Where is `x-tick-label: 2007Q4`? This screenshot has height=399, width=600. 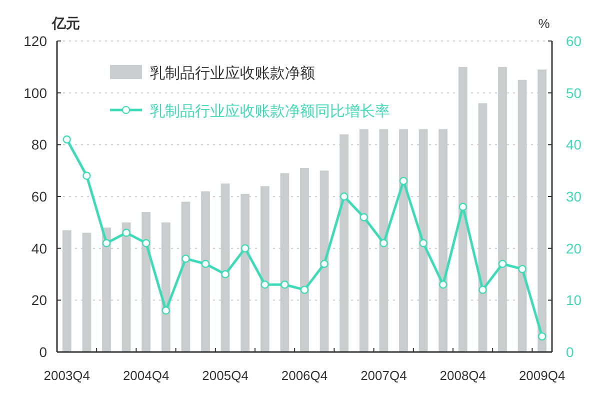
x-tick-label: 2007Q4 is located at coordinates (383, 375).